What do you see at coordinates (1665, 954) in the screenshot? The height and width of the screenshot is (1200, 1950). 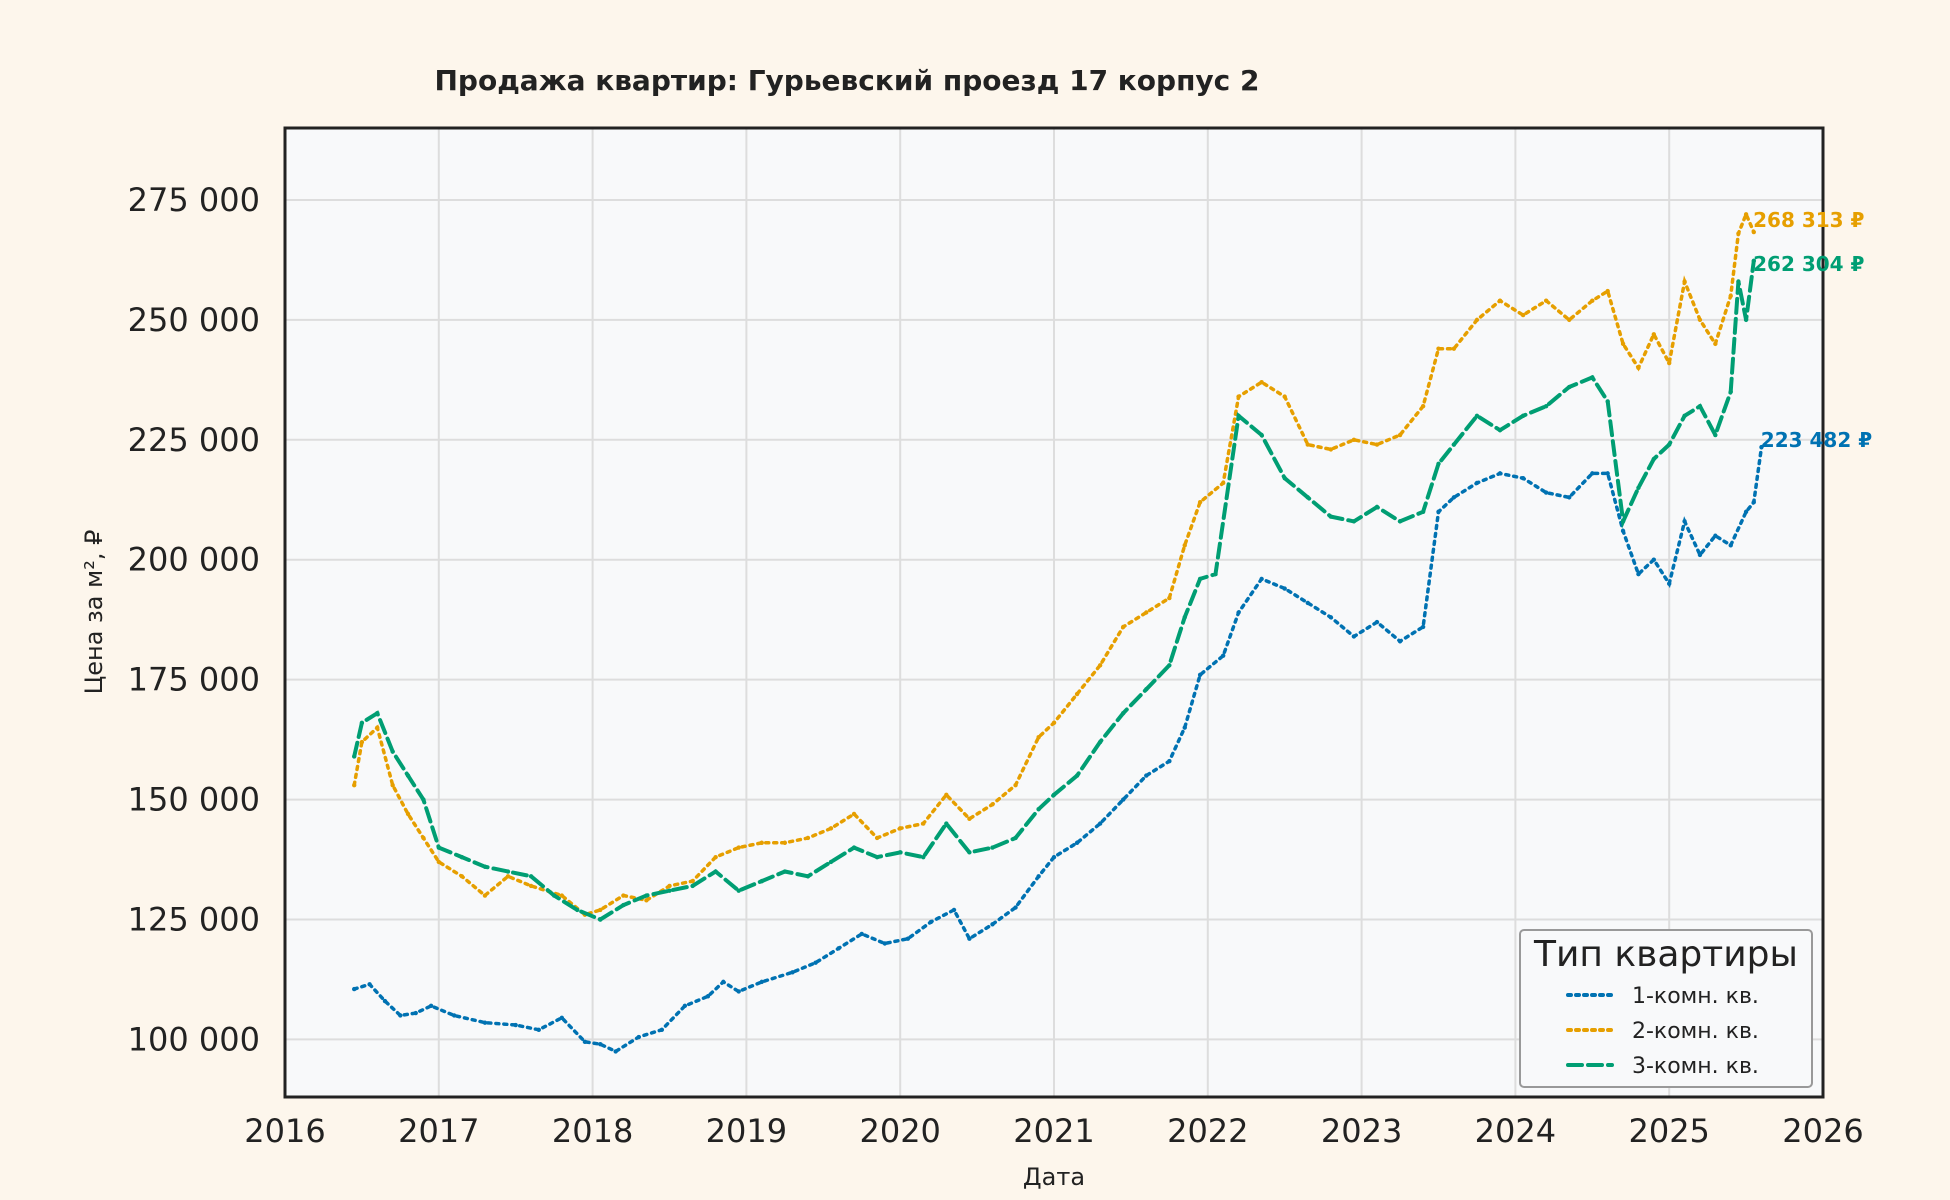 I see `legend-title: Тип квартиры` at bounding box center [1665, 954].